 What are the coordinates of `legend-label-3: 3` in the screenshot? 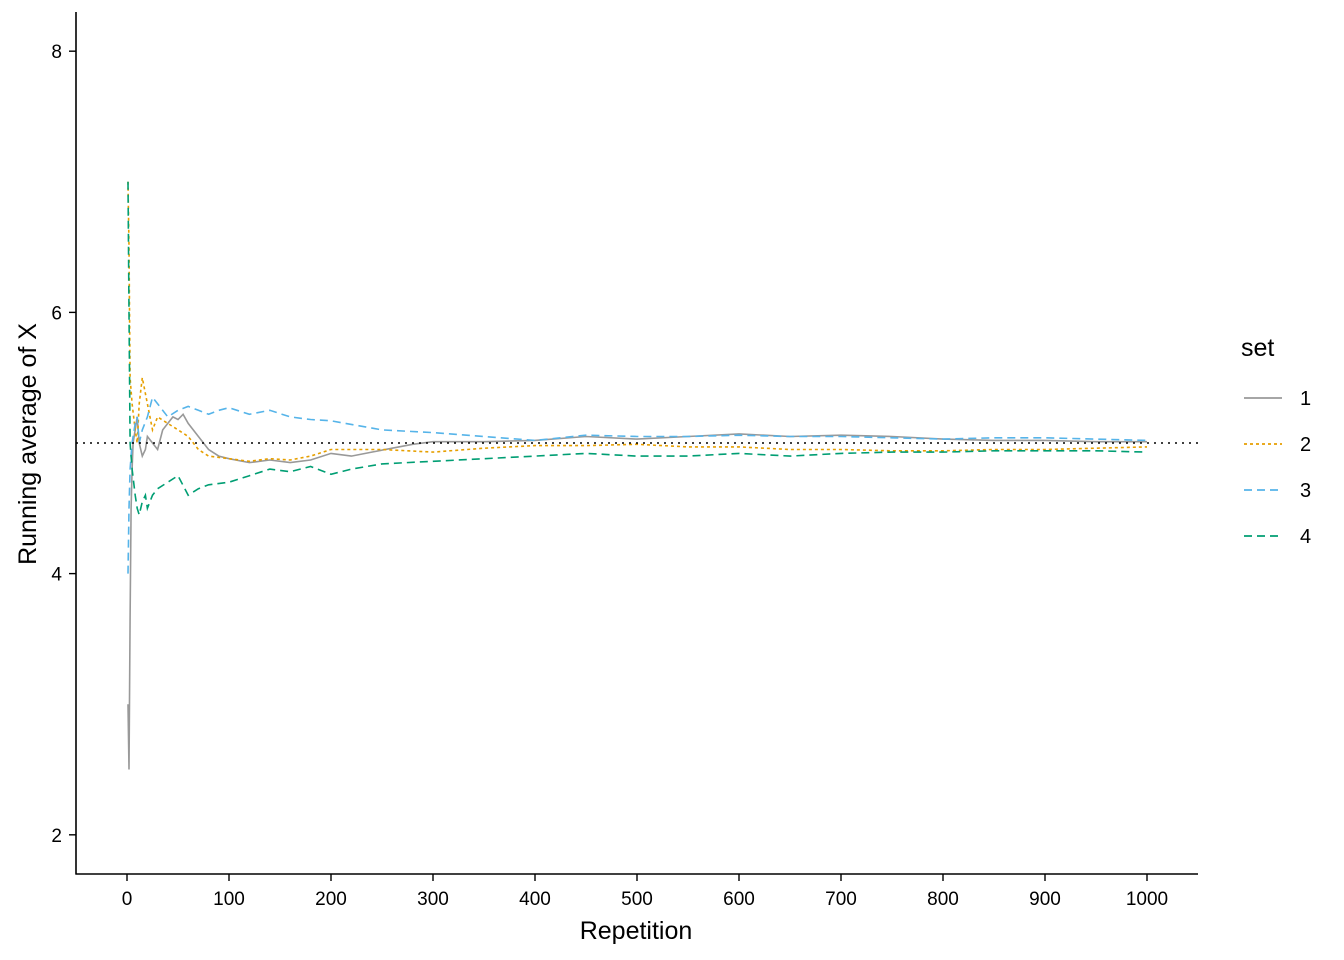 It's located at (1305, 491).